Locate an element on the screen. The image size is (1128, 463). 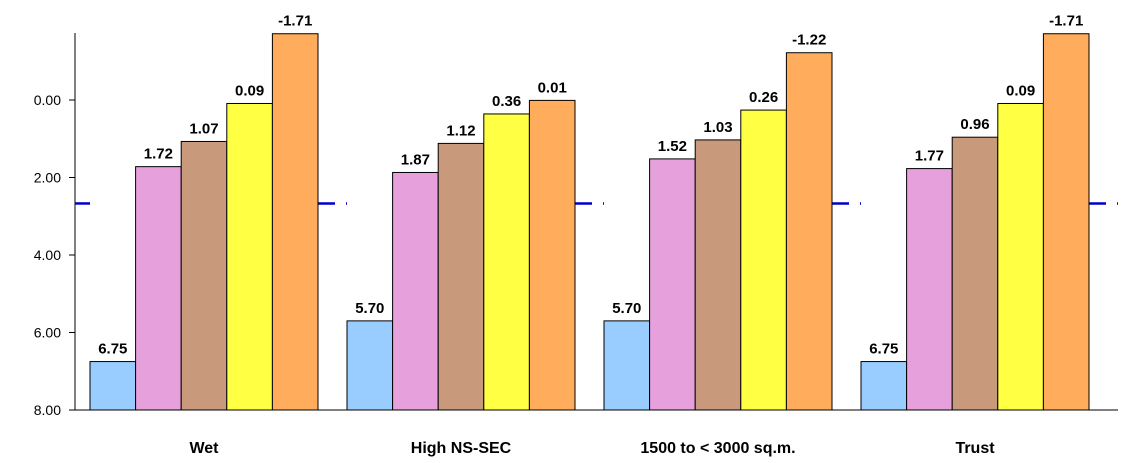
category-label: High NS-SEC is located at coordinates (461, 448).